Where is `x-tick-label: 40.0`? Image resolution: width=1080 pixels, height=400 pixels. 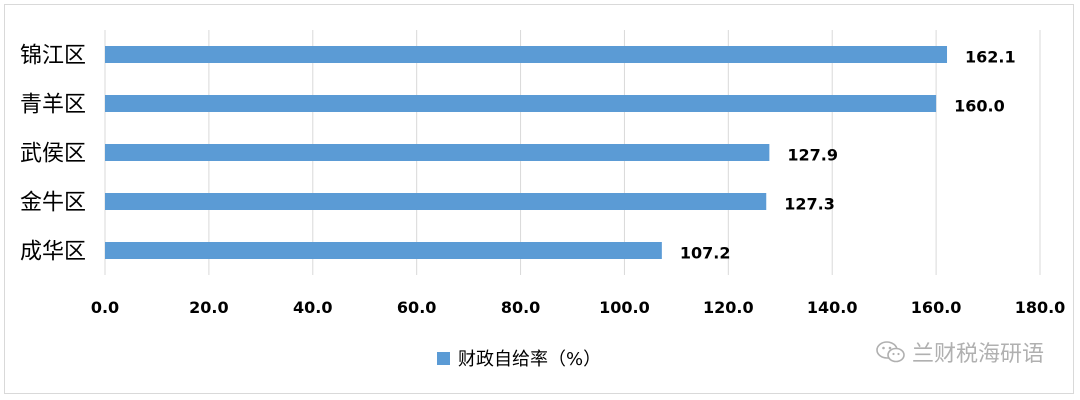 x-tick-label: 40.0 is located at coordinates (312, 307).